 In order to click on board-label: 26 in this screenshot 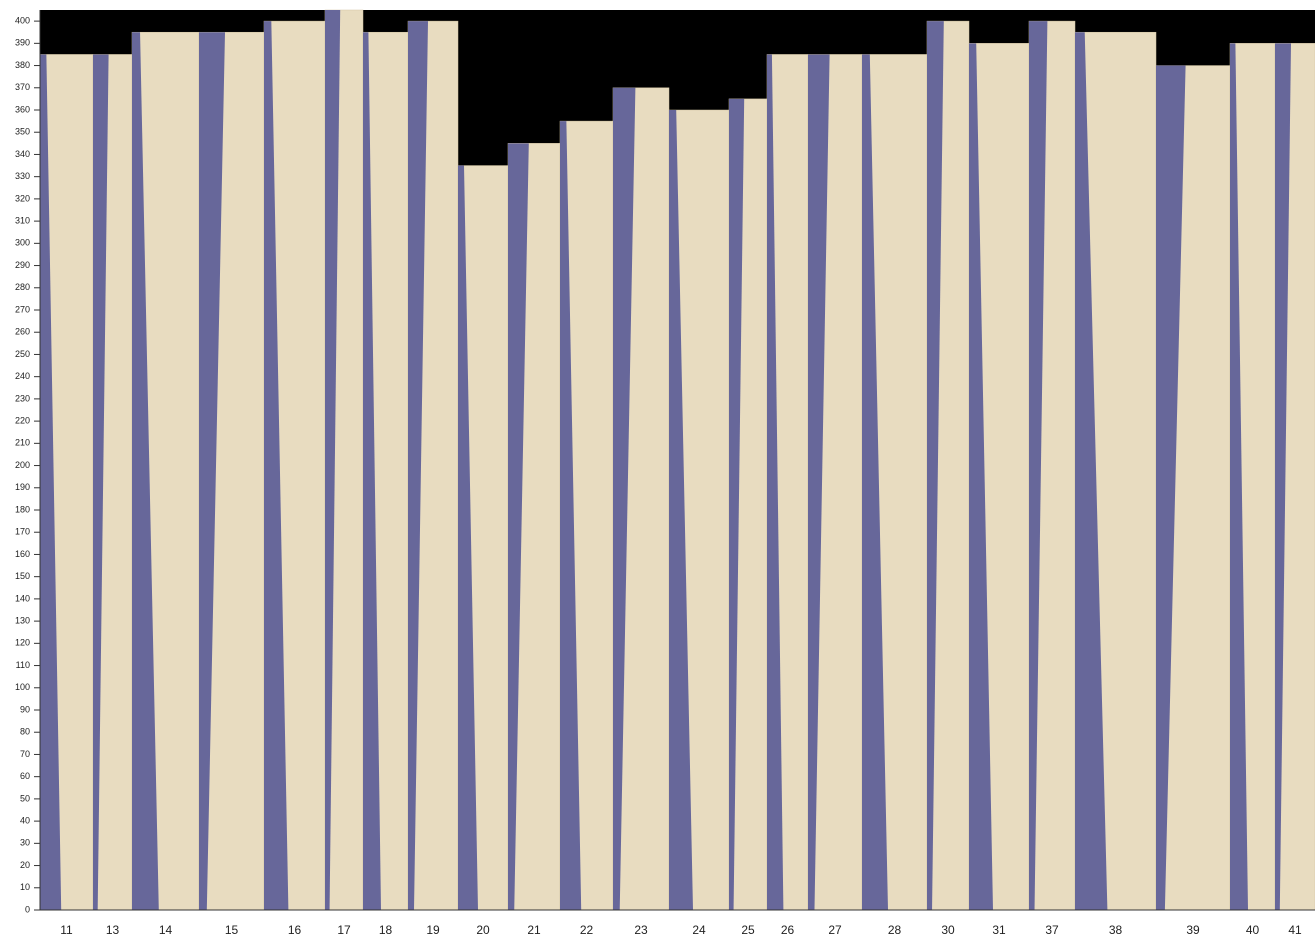, I will do `click(788, 930)`.